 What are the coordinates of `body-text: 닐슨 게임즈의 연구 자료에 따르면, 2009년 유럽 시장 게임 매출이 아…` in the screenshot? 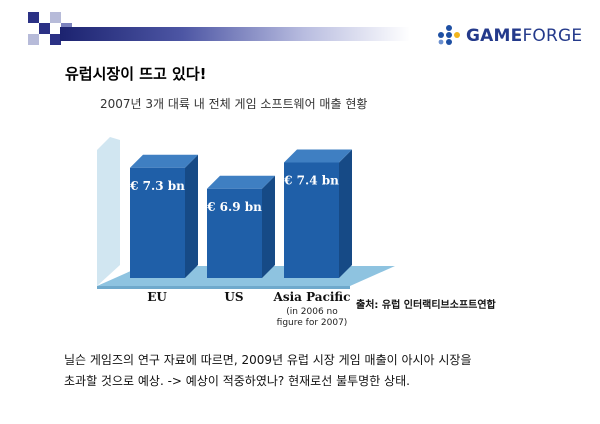 It's located at (314, 371).